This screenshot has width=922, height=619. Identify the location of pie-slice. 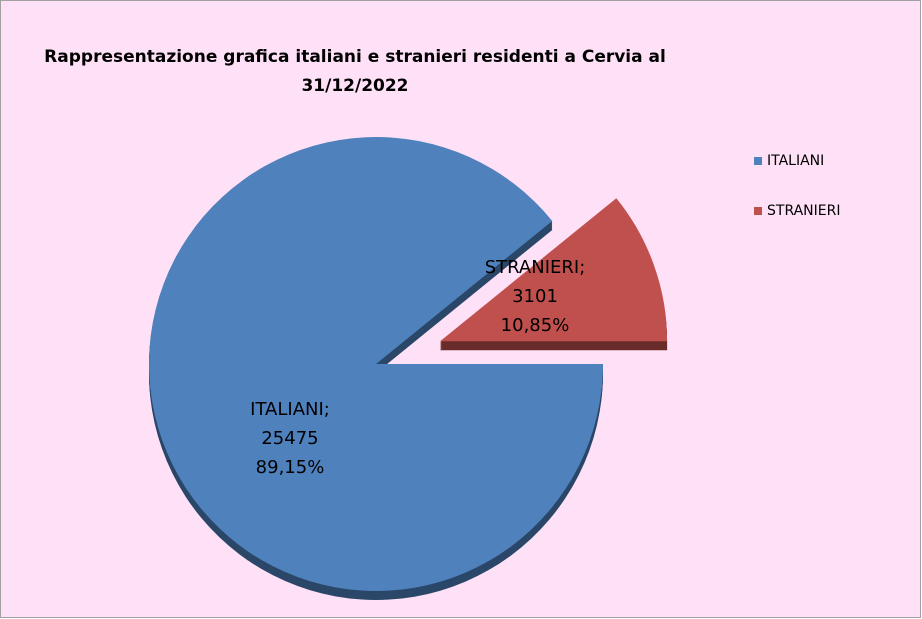
(554, 270).